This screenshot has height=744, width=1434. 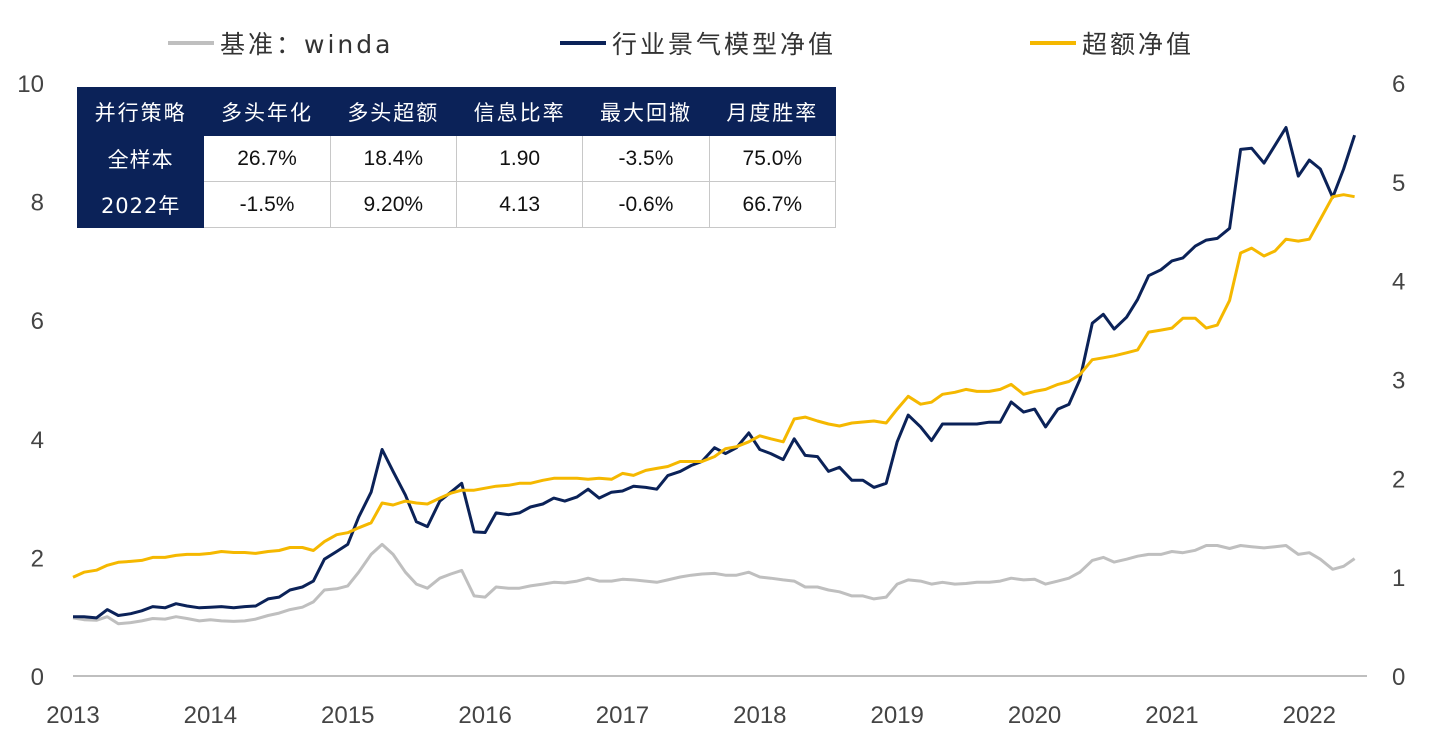 What do you see at coordinates (37, 440) in the screenshot?
I see `left-axis-tick-label: 4` at bounding box center [37, 440].